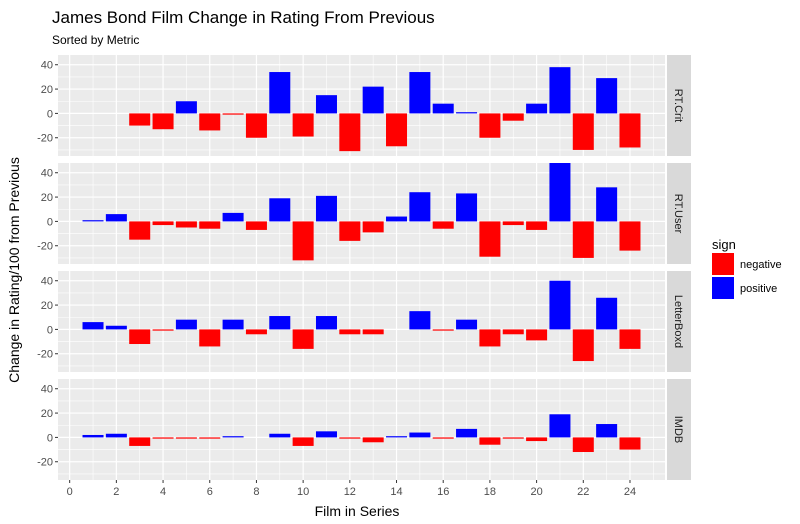 Image resolution: width=800 pixels, height=524 pixels. Describe the element at coordinates (723, 288) in the screenshot. I see `legend-key-positive` at that location.